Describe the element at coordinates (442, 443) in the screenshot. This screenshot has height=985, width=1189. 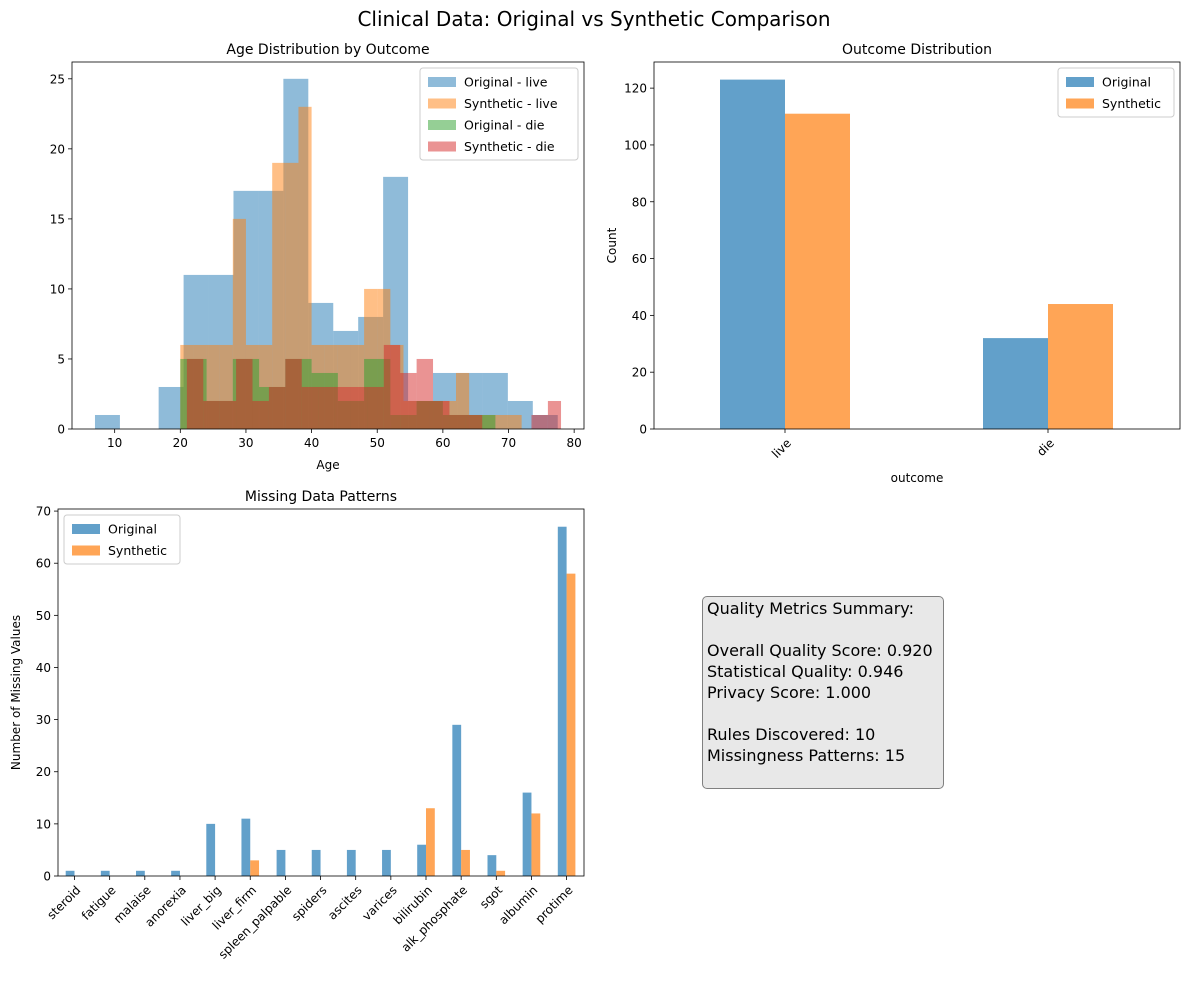
I see `x-tick-label: 60` at that location.